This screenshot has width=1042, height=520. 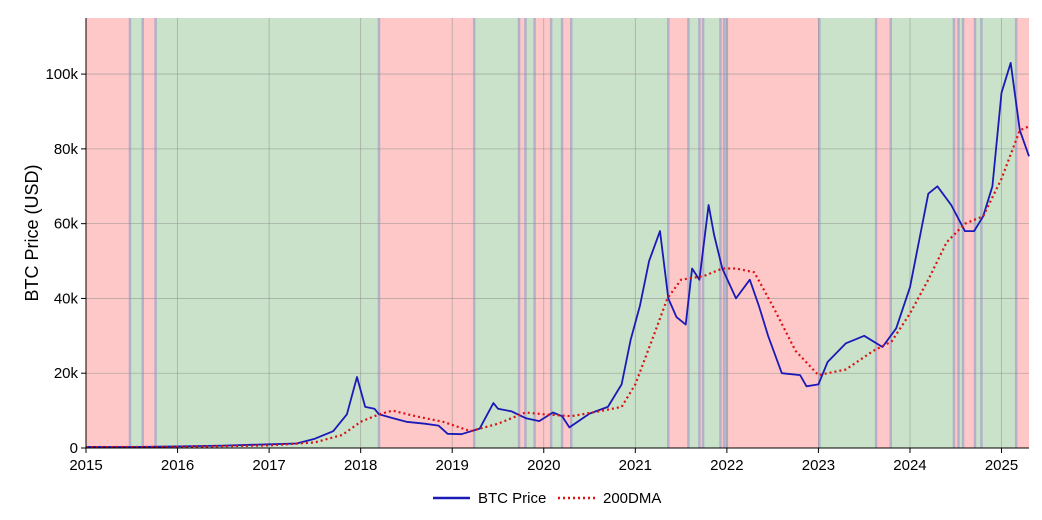 I want to click on x-tick-label-2021: 2021, so click(x=635, y=465).